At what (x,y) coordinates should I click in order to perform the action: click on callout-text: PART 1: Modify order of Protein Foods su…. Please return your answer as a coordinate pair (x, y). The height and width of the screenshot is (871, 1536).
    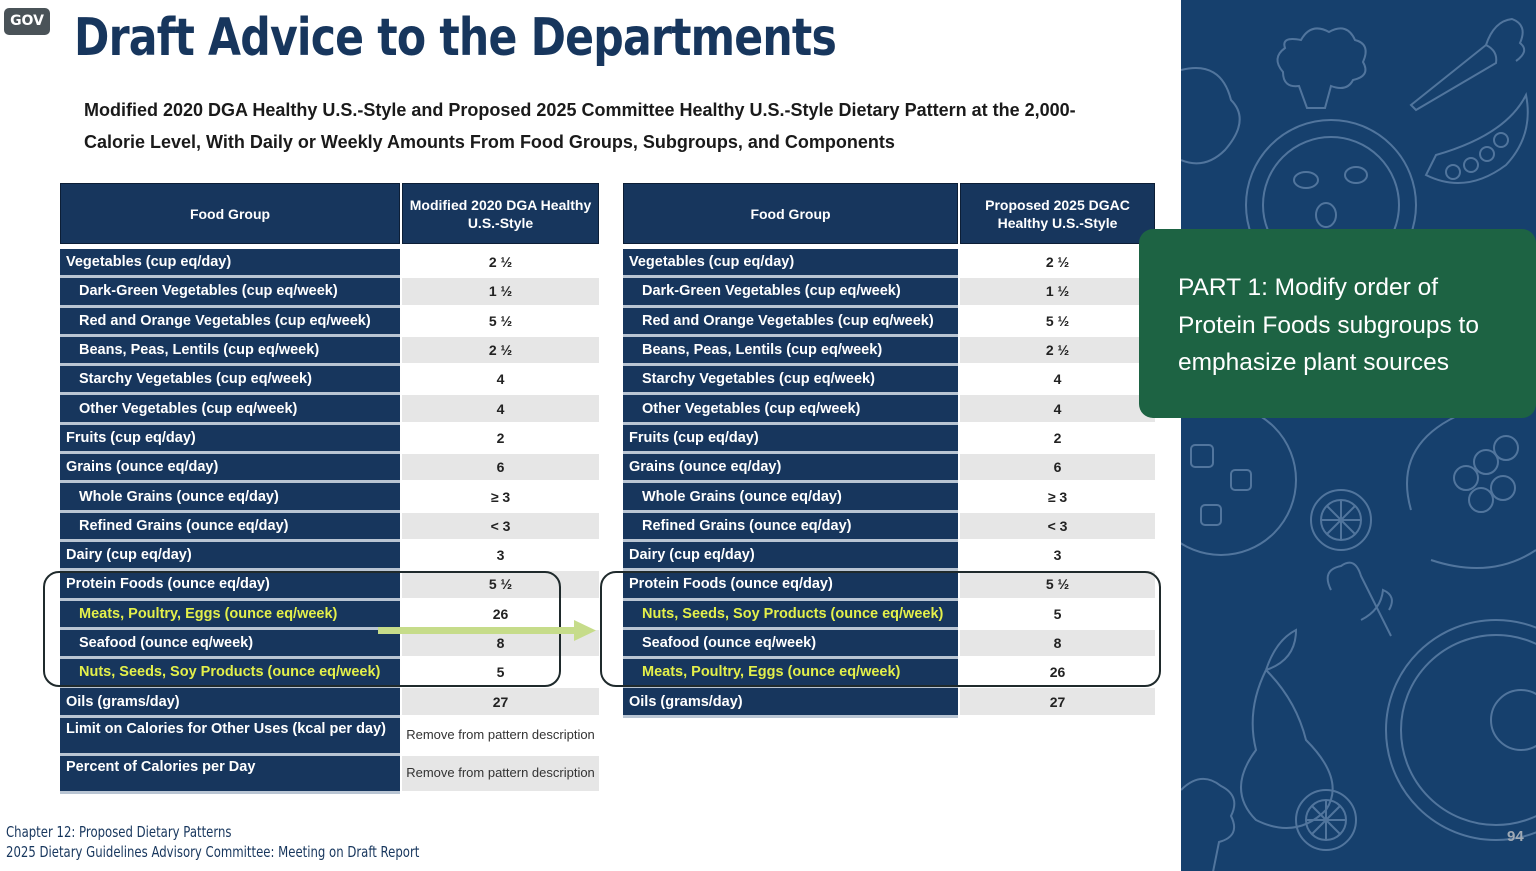
    Looking at the image, I should click on (1328, 325).